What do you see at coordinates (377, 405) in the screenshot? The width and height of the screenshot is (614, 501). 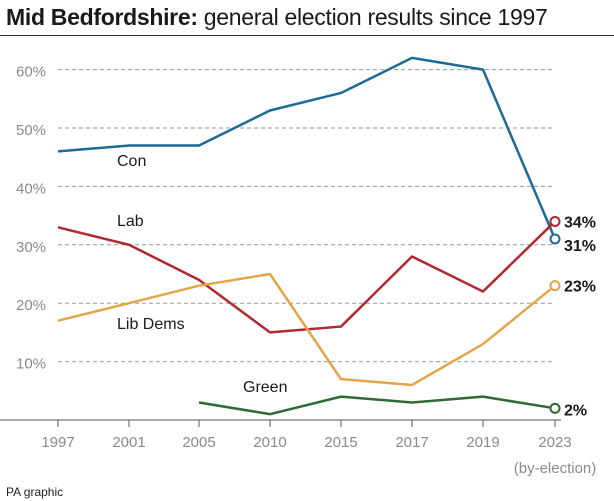 I see `series-line-green` at bounding box center [377, 405].